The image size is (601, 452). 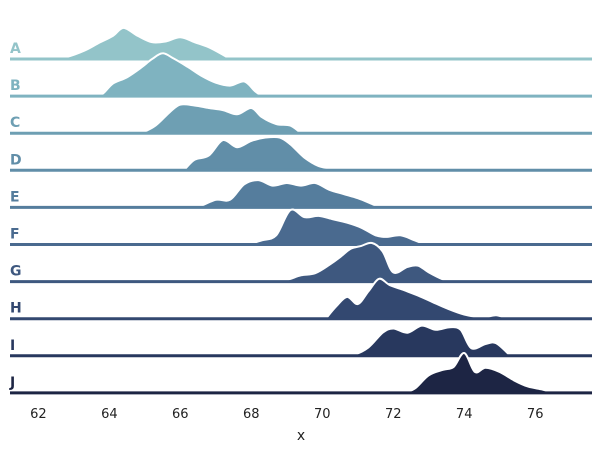 What do you see at coordinates (251, 414) in the screenshot?
I see `x-tick-label: 68` at bounding box center [251, 414].